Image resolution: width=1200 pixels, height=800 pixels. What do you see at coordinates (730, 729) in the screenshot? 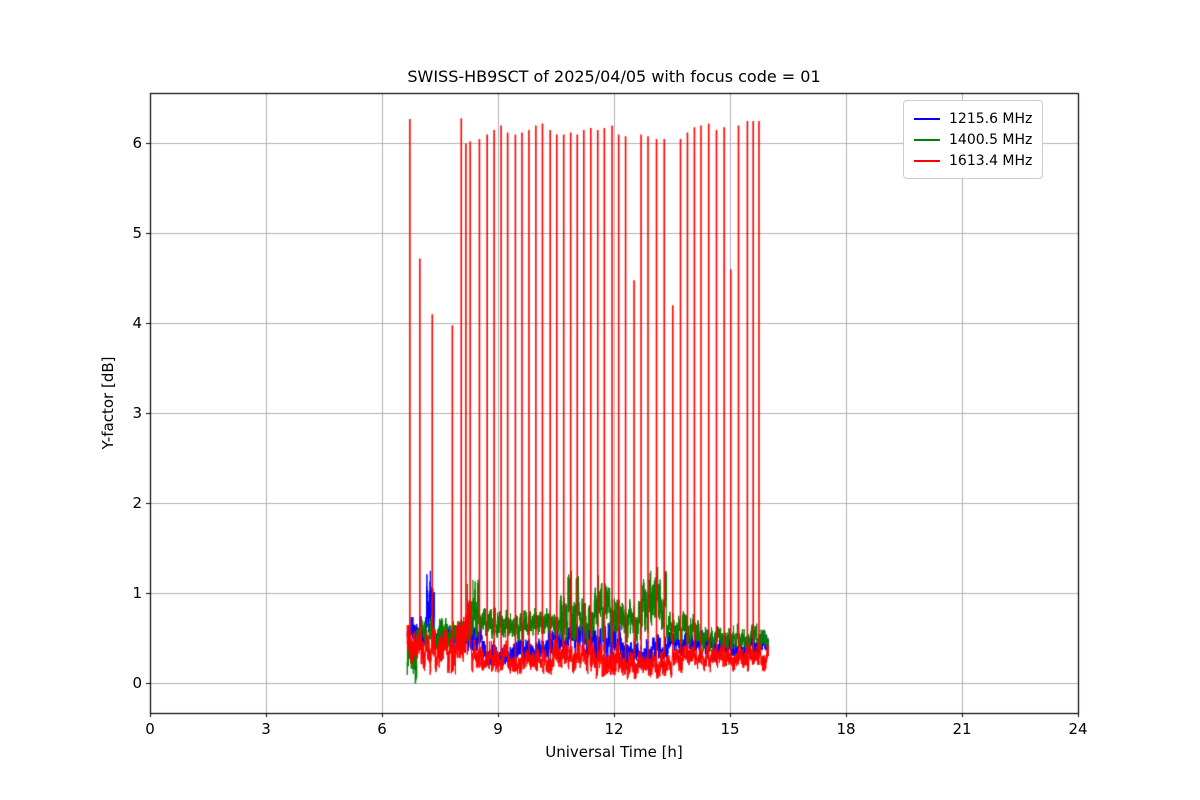
I see `x-tick-label: 15` at bounding box center [730, 729].